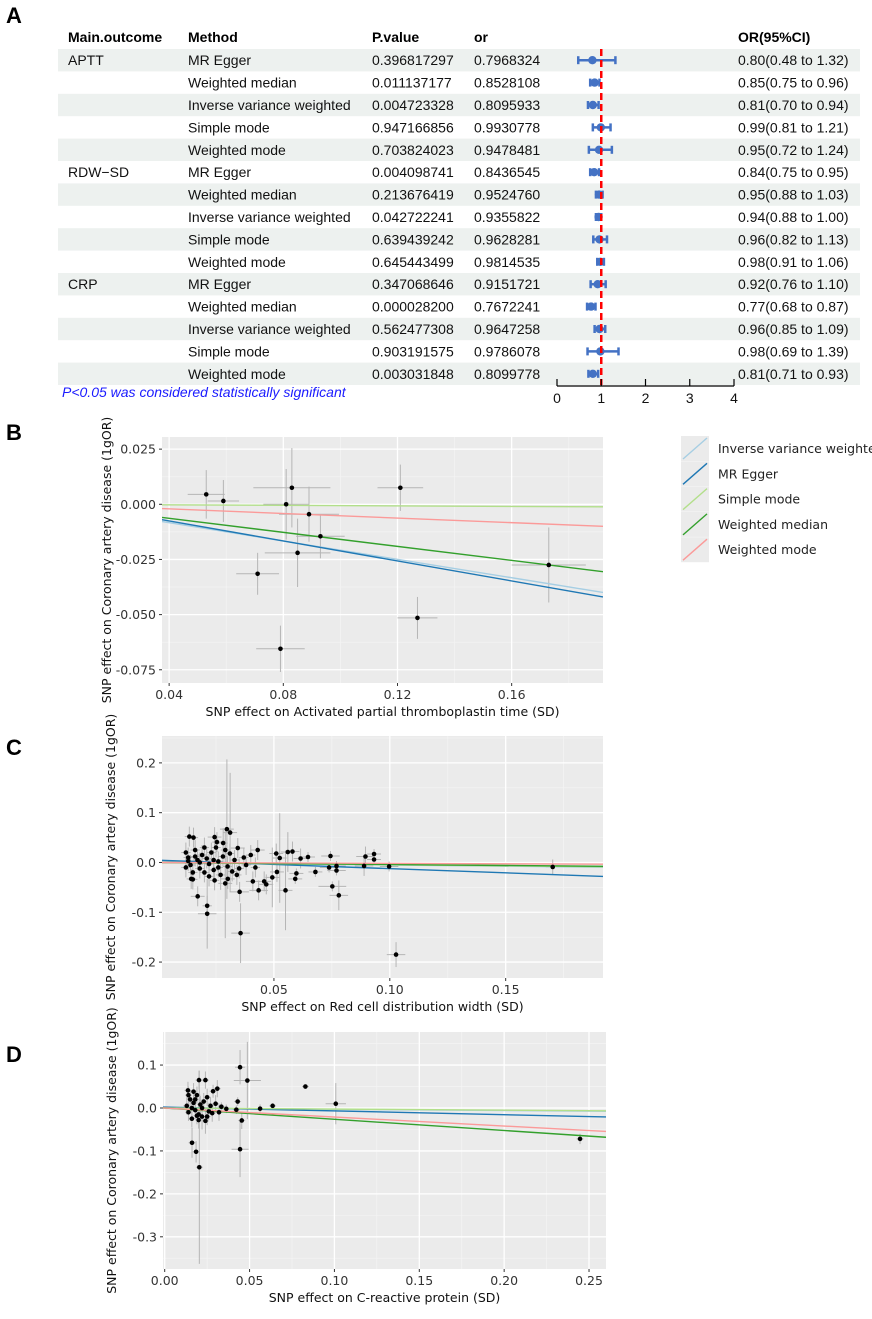 This screenshot has height=1319, width=872. Describe the element at coordinates (593, 373) in the screenshot. I see `or-point` at that location.